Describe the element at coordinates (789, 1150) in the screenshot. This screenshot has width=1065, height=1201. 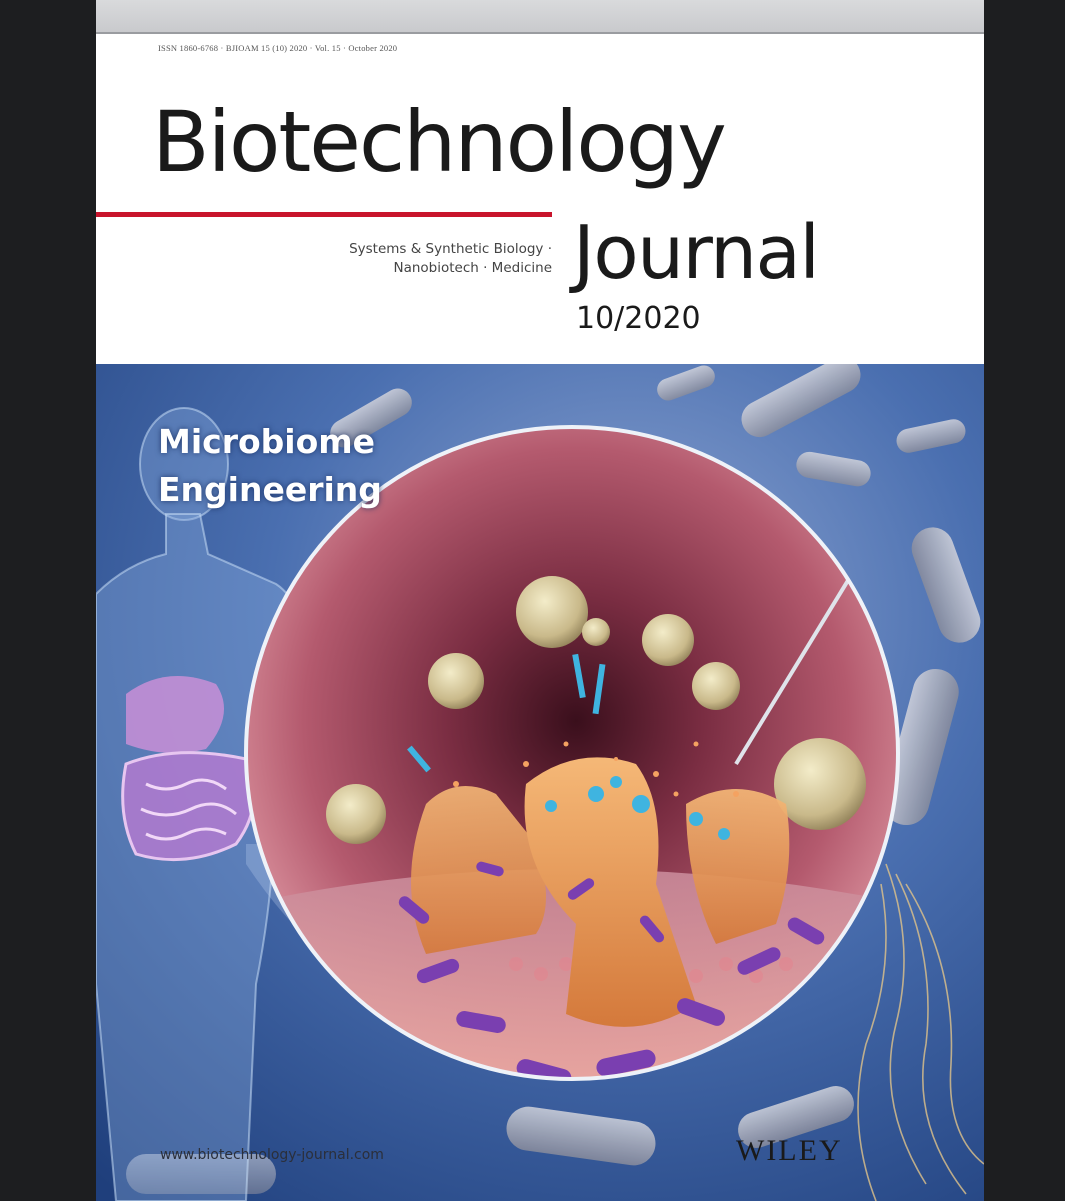
I see `publisher-logo: WILEY` at that location.